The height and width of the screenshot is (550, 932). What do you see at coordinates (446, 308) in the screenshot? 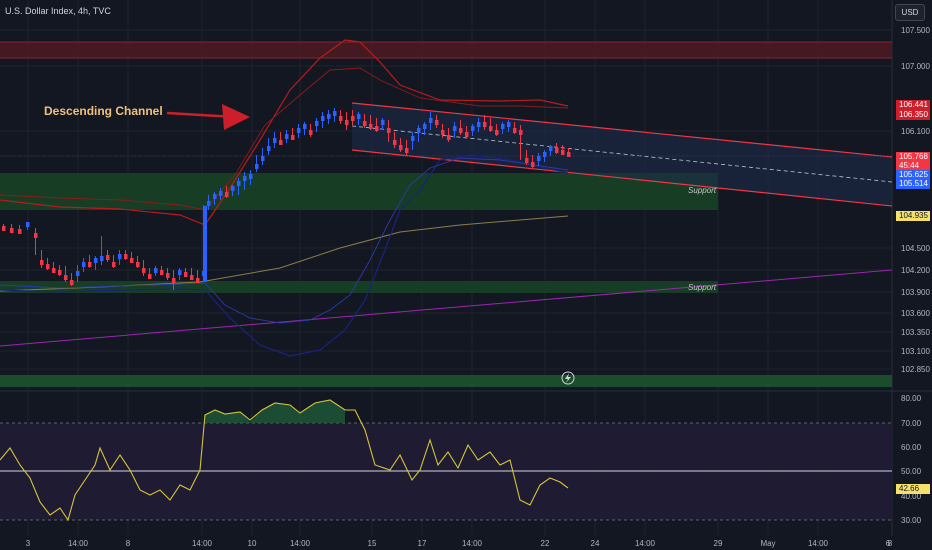
I see `purple-trendline` at bounding box center [446, 308].